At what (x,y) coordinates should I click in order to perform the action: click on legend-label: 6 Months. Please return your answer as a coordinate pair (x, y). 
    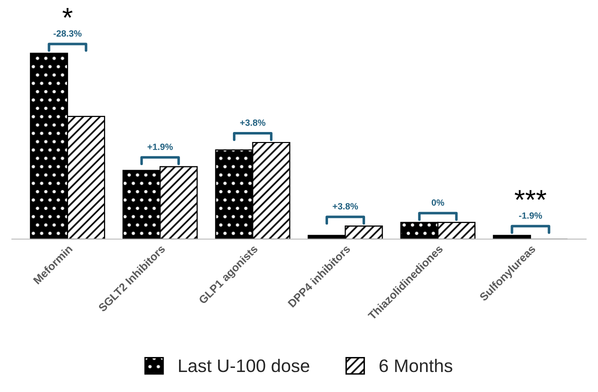
    Looking at the image, I should click on (416, 365).